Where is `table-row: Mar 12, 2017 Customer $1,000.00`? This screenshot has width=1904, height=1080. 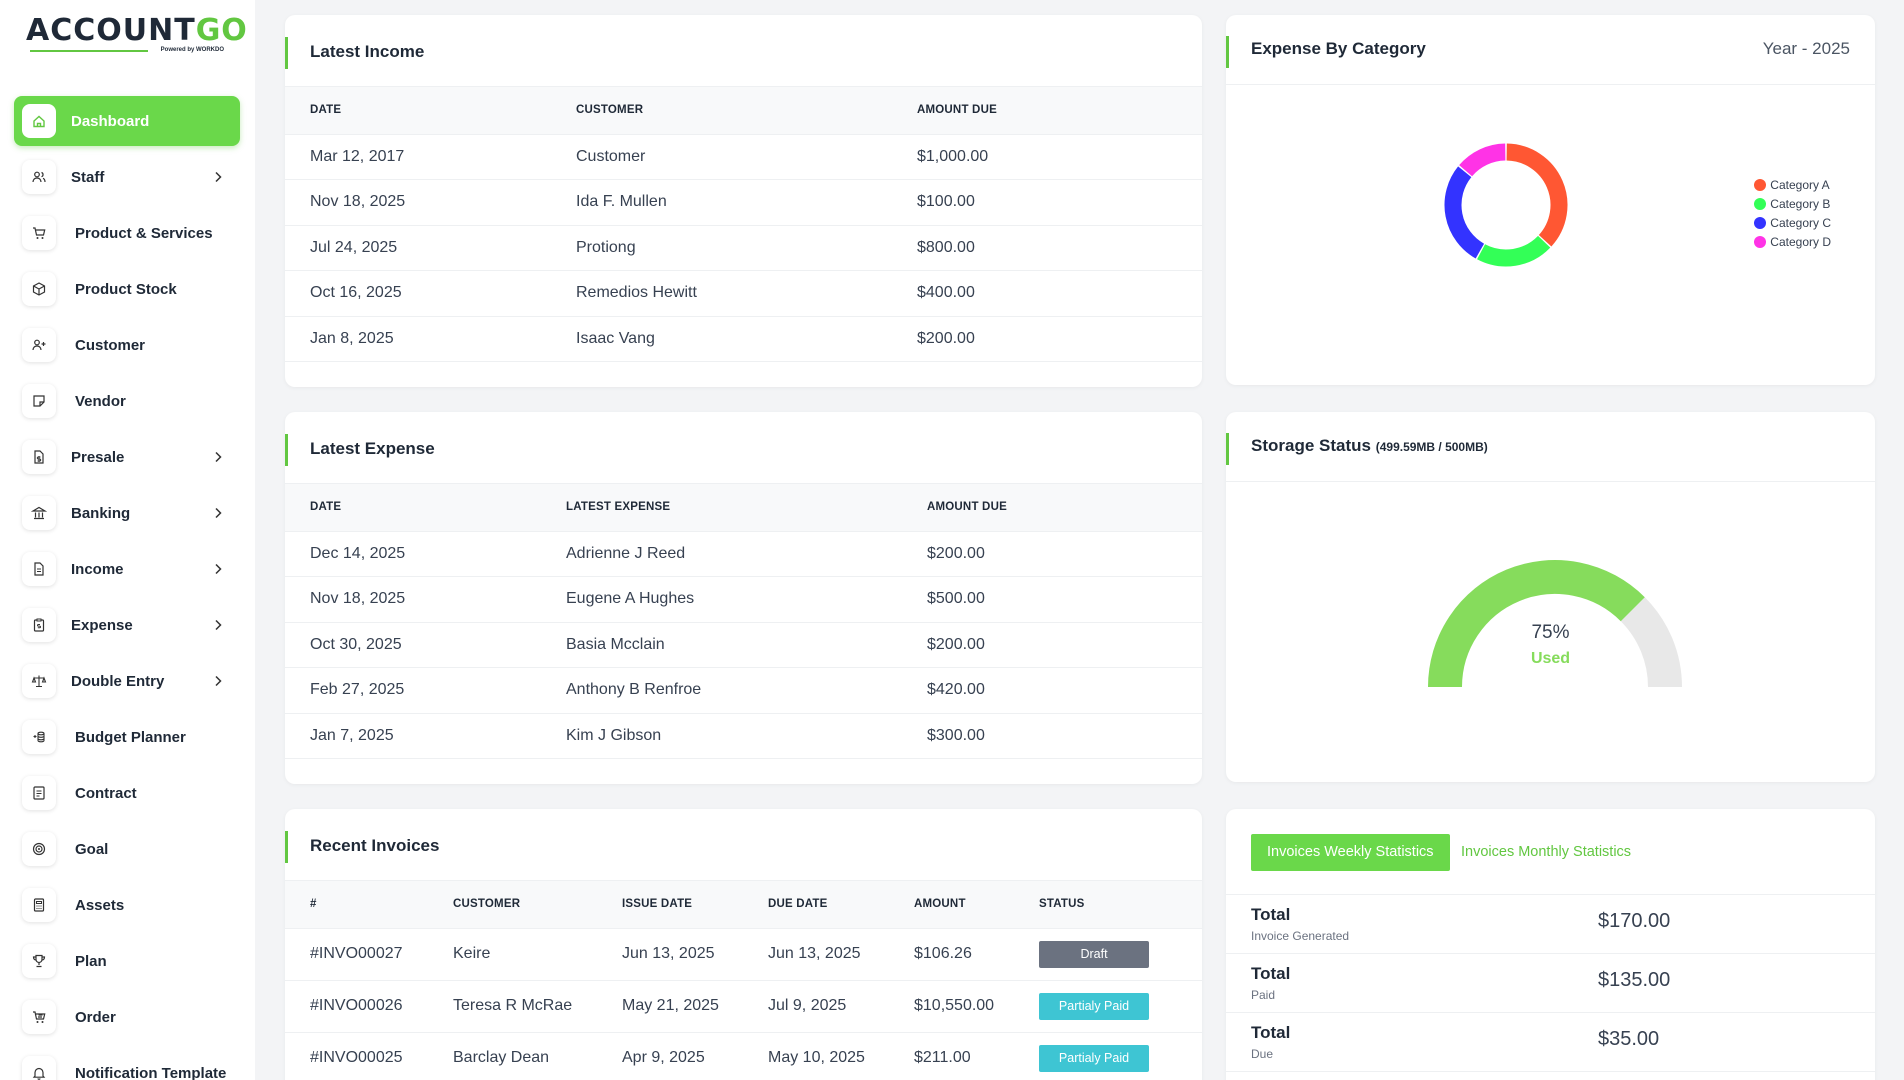 table-row: Mar 12, 2017 Customer $1,000.00 is located at coordinates (743, 157).